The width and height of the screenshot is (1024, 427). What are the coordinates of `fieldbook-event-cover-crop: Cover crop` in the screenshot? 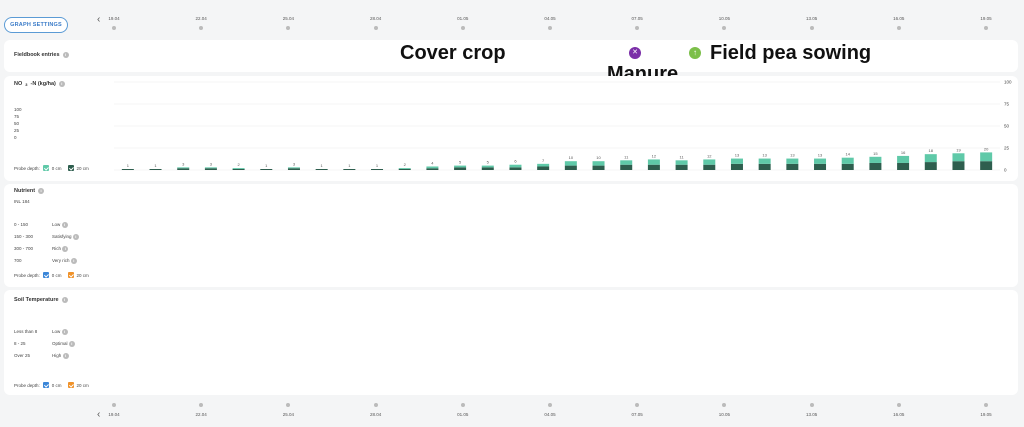 It's located at (453, 53).